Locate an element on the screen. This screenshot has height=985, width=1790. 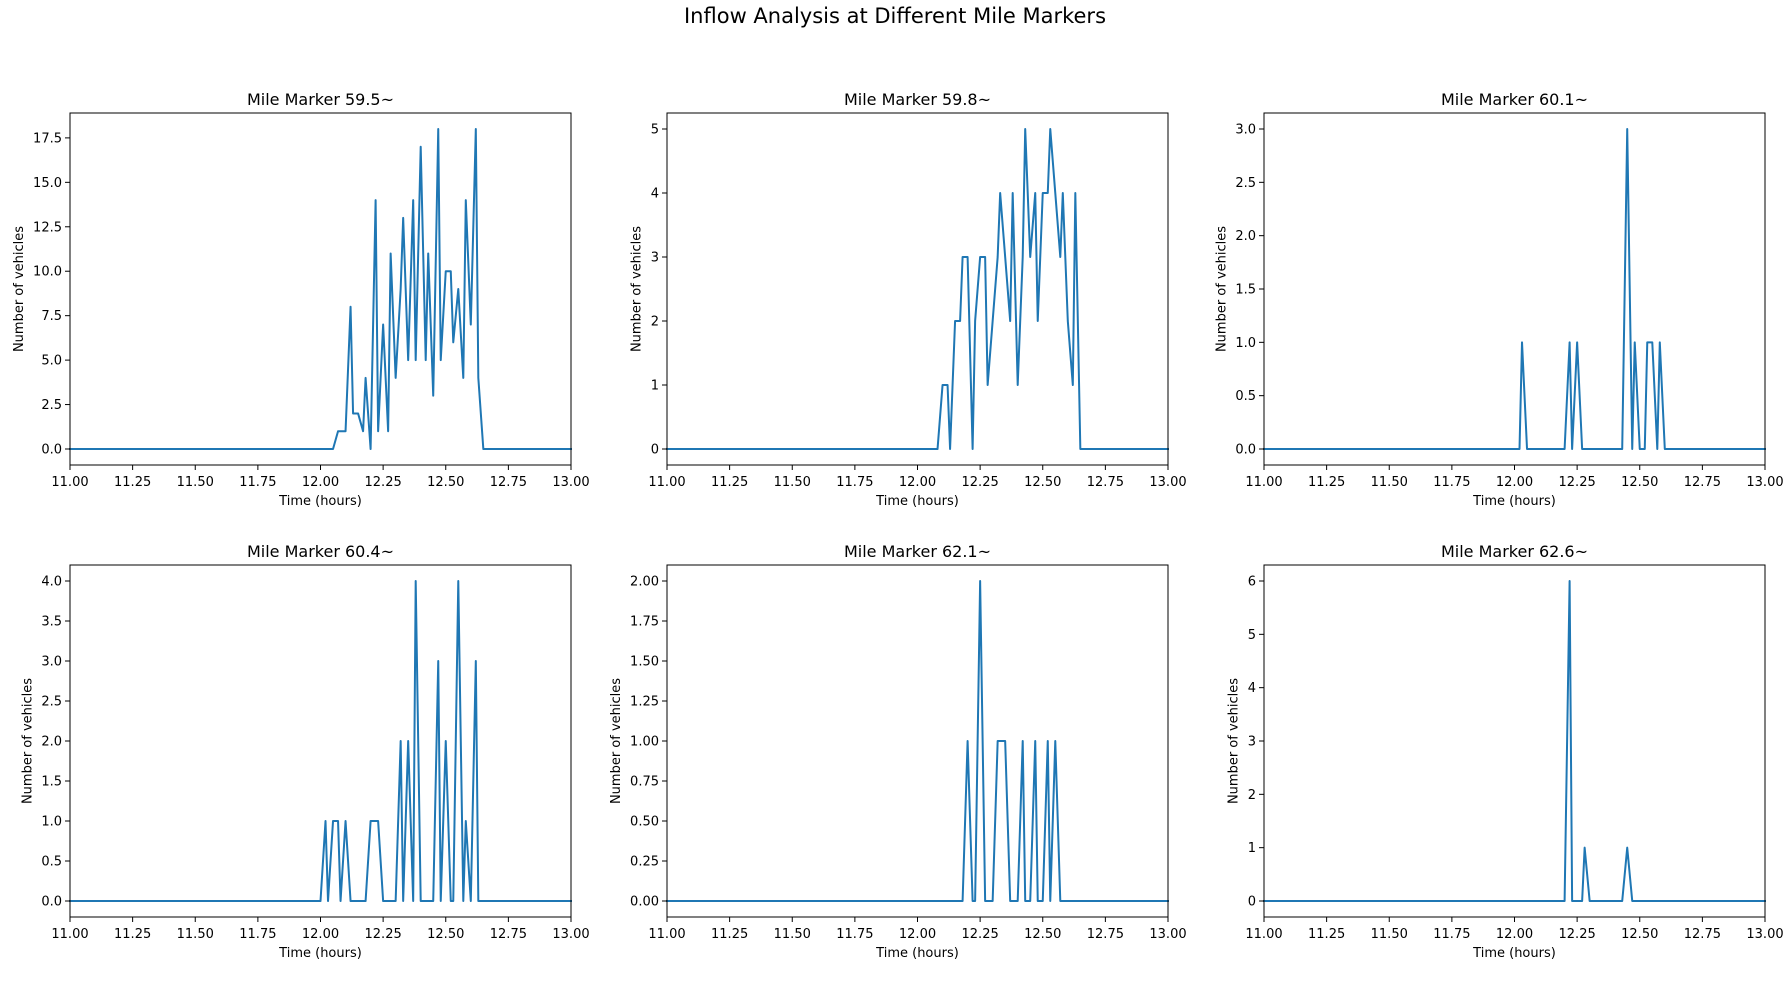
y-tick-label: 3.0 is located at coordinates (51, 662).